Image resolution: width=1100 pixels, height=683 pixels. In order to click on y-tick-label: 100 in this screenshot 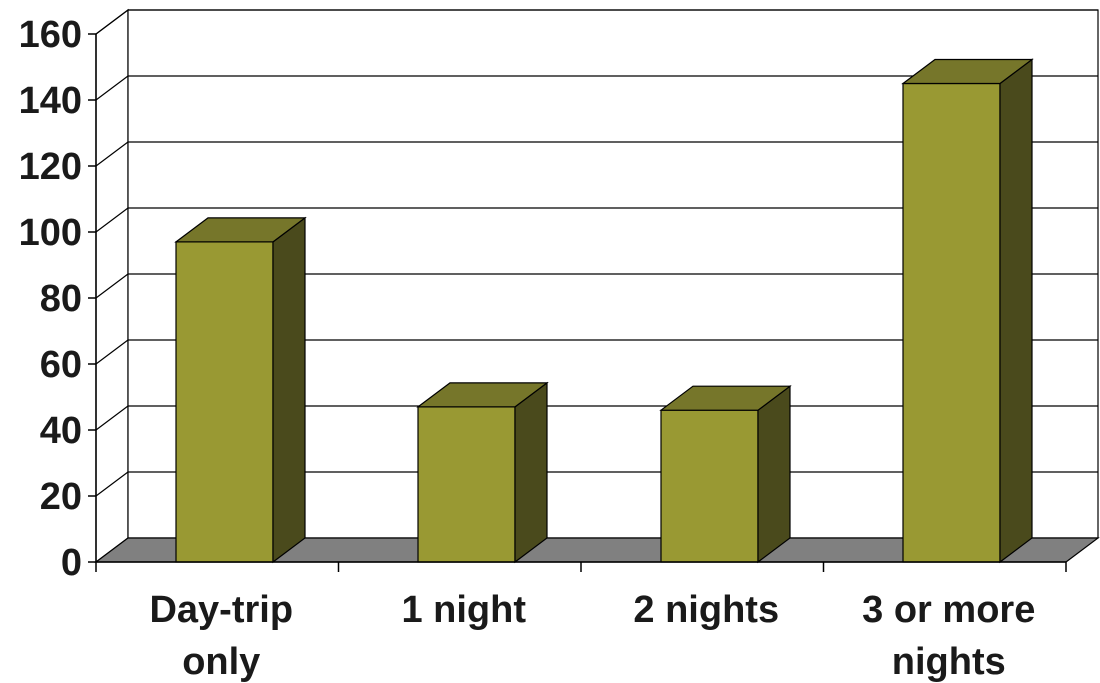, I will do `click(50, 233)`.